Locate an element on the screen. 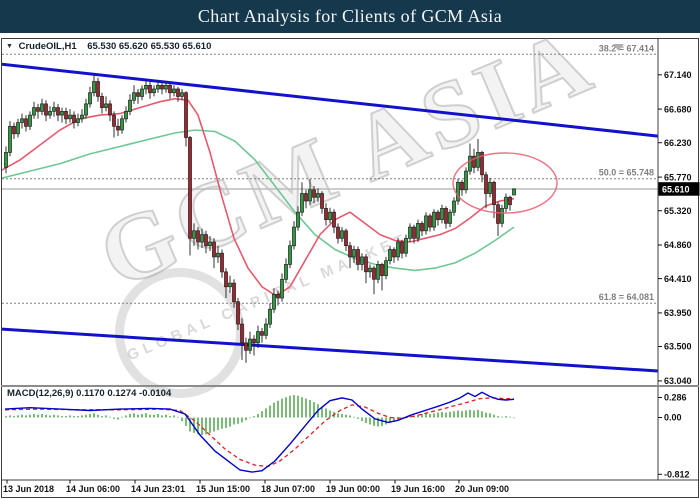 The image size is (700, 500). symbol-label: CrudeOIL,H1 is located at coordinates (47, 46).